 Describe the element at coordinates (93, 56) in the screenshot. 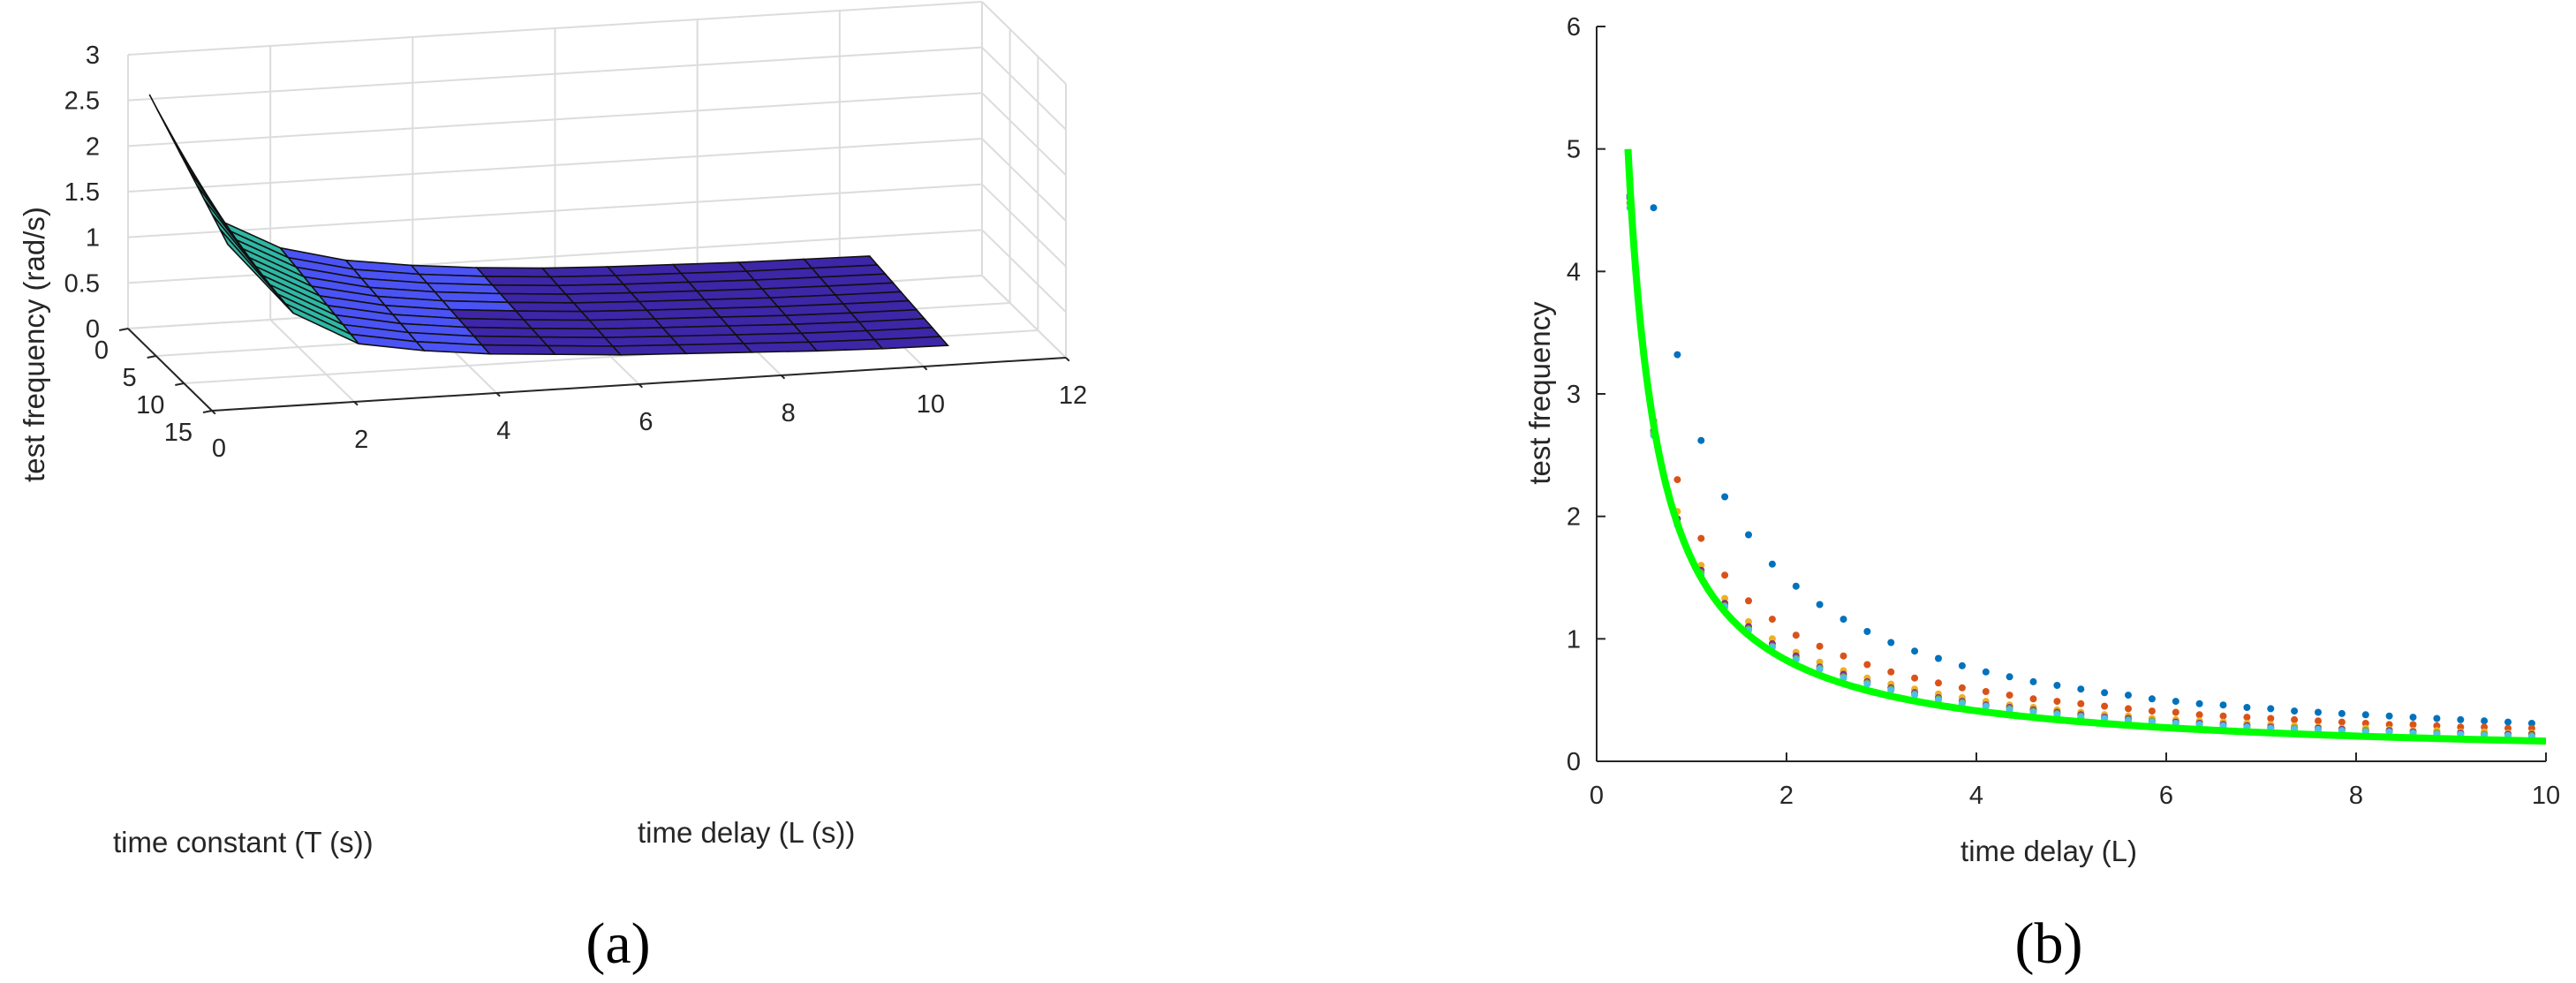

I see `z-tick-label: 3` at that location.